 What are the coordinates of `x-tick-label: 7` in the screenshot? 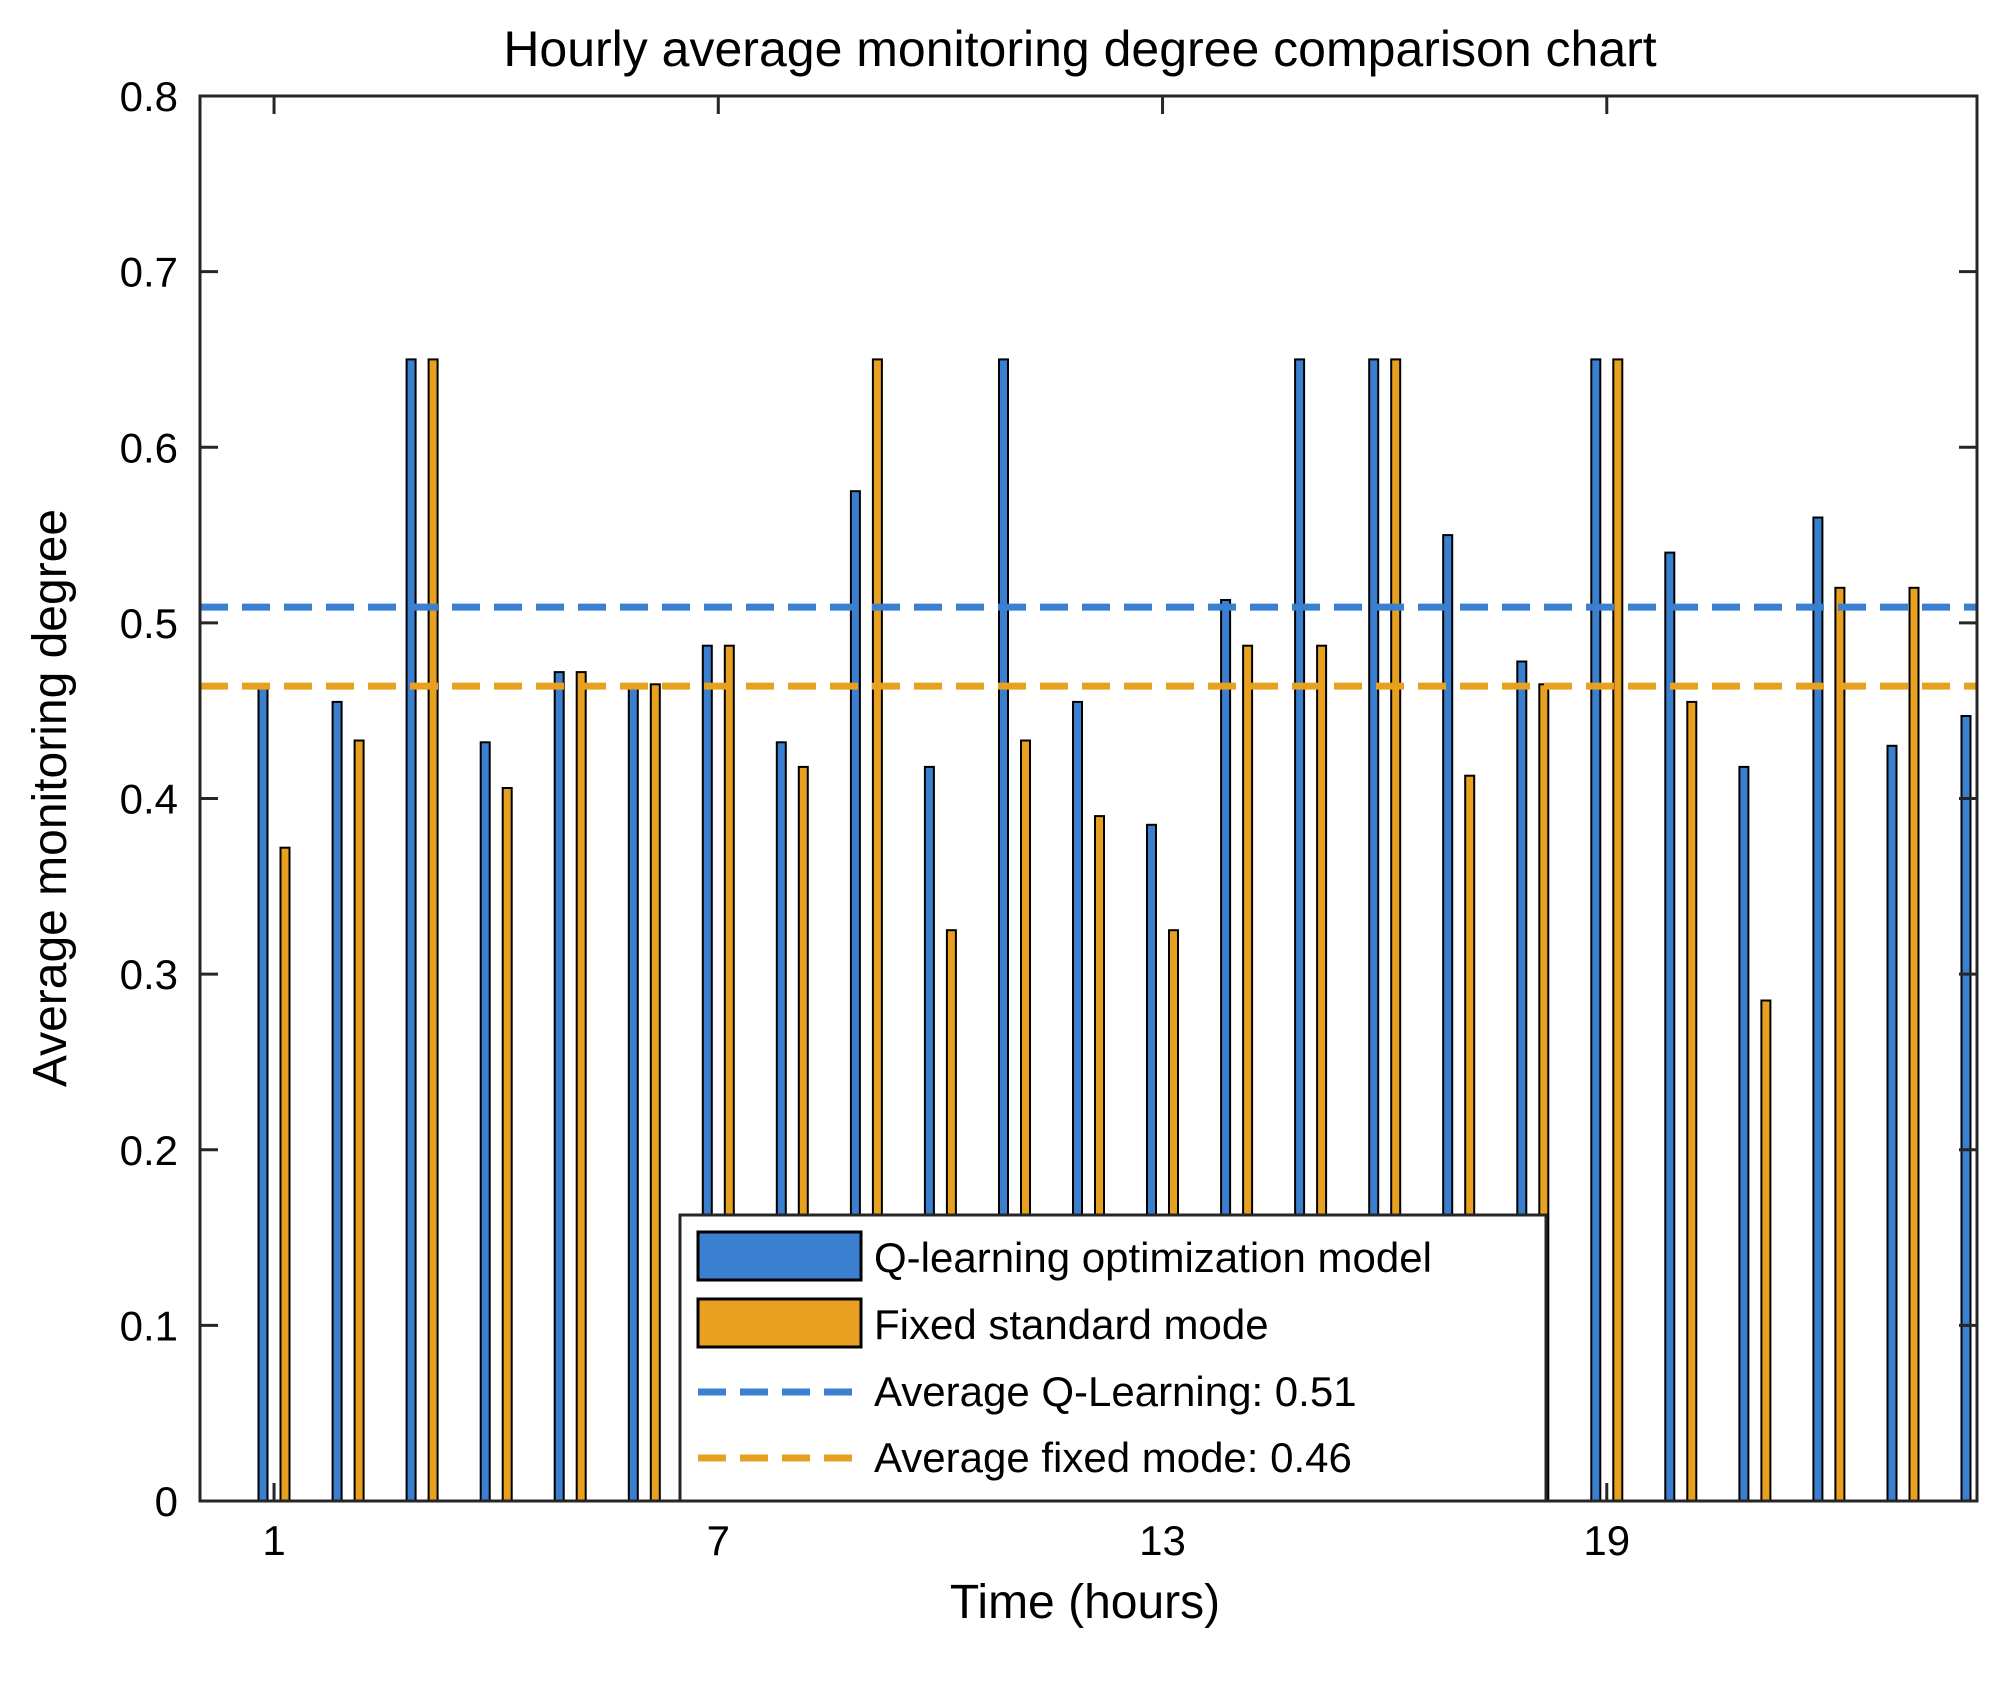 It's located at (718, 1540).